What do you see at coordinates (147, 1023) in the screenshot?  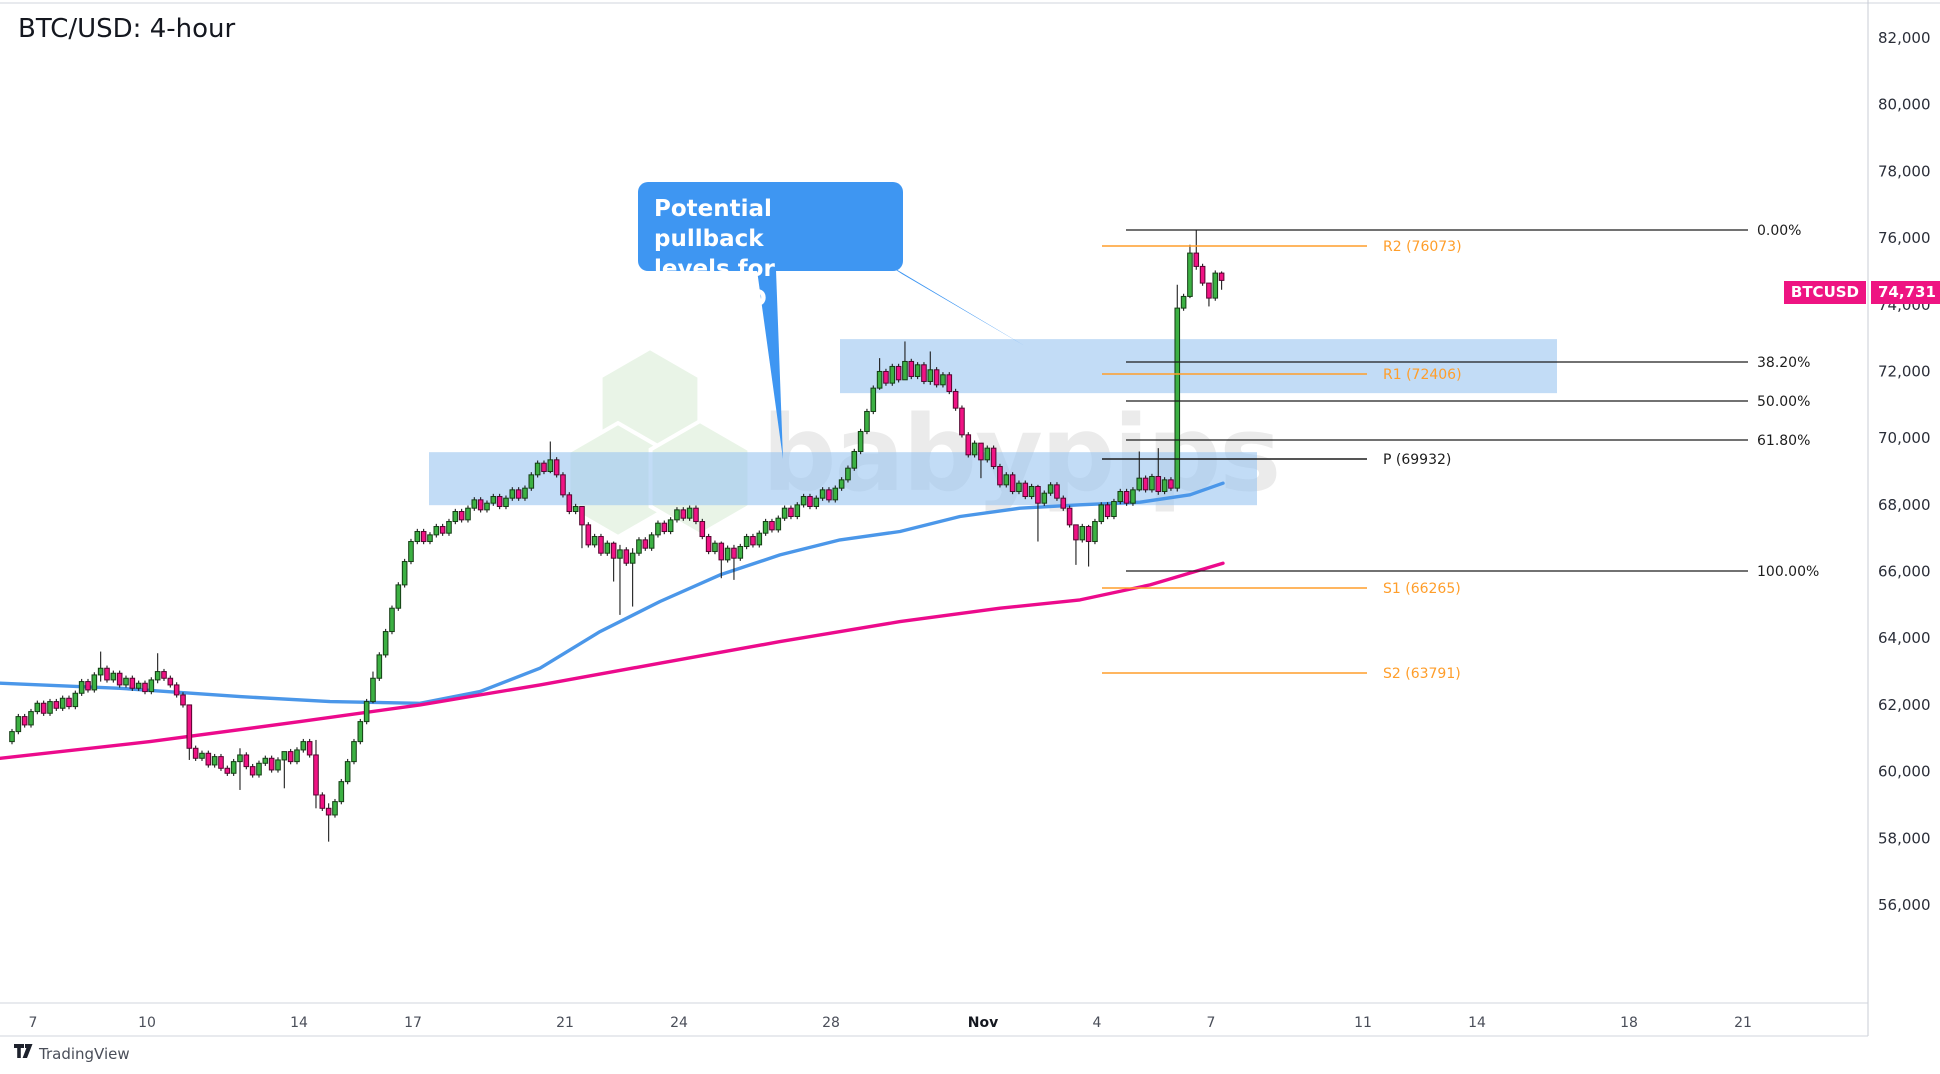 I see `time-axis-label: 10` at bounding box center [147, 1023].